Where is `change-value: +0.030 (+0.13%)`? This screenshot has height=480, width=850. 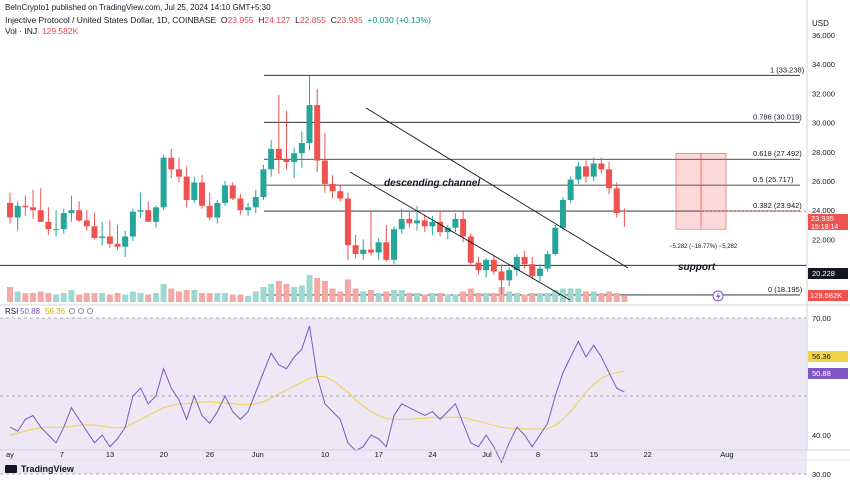 change-value: +0.030 (+0.13%) is located at coordinates (399, 20).